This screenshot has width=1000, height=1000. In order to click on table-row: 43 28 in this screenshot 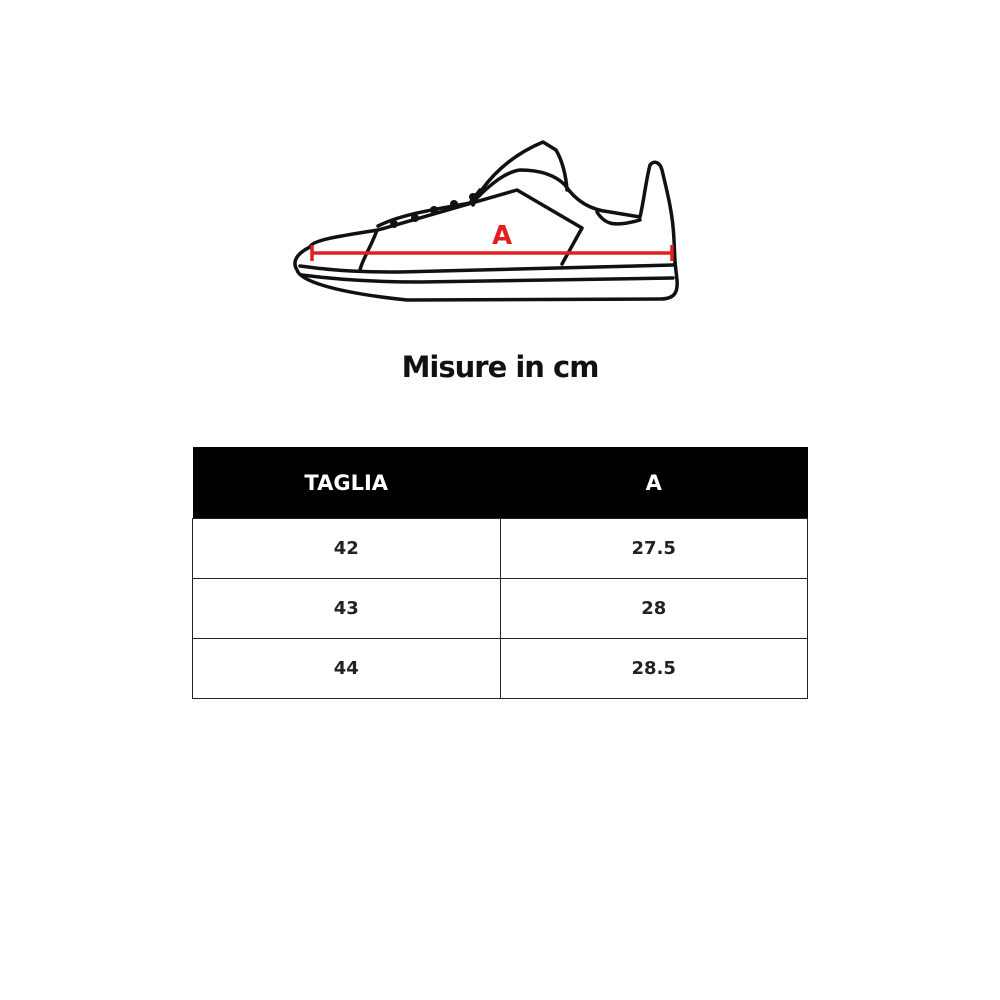, I will do `click(500, 608)`.